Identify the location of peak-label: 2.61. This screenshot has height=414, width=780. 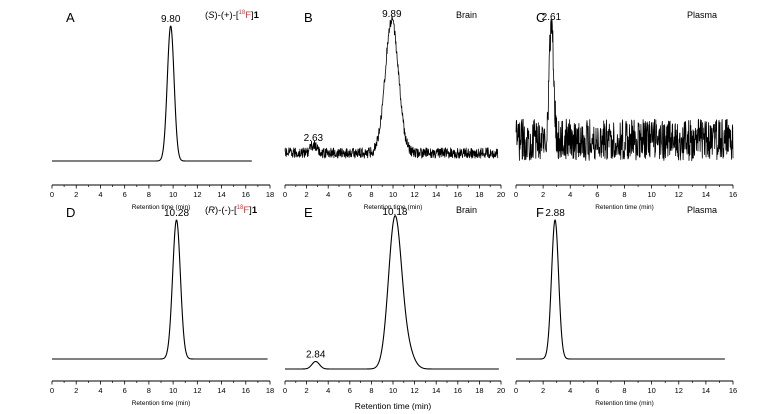
(552, 17).